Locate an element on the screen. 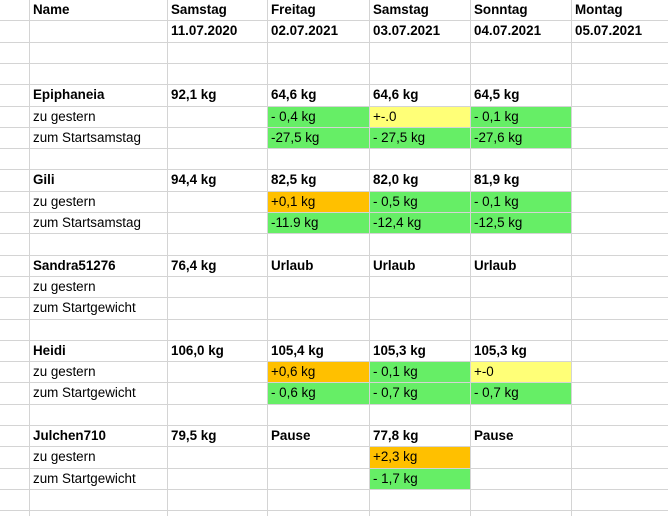 Image resolution: width=668 pixels, height=516 pixels. change-value: - 0,6 kg is located at coordinates (319, 394).